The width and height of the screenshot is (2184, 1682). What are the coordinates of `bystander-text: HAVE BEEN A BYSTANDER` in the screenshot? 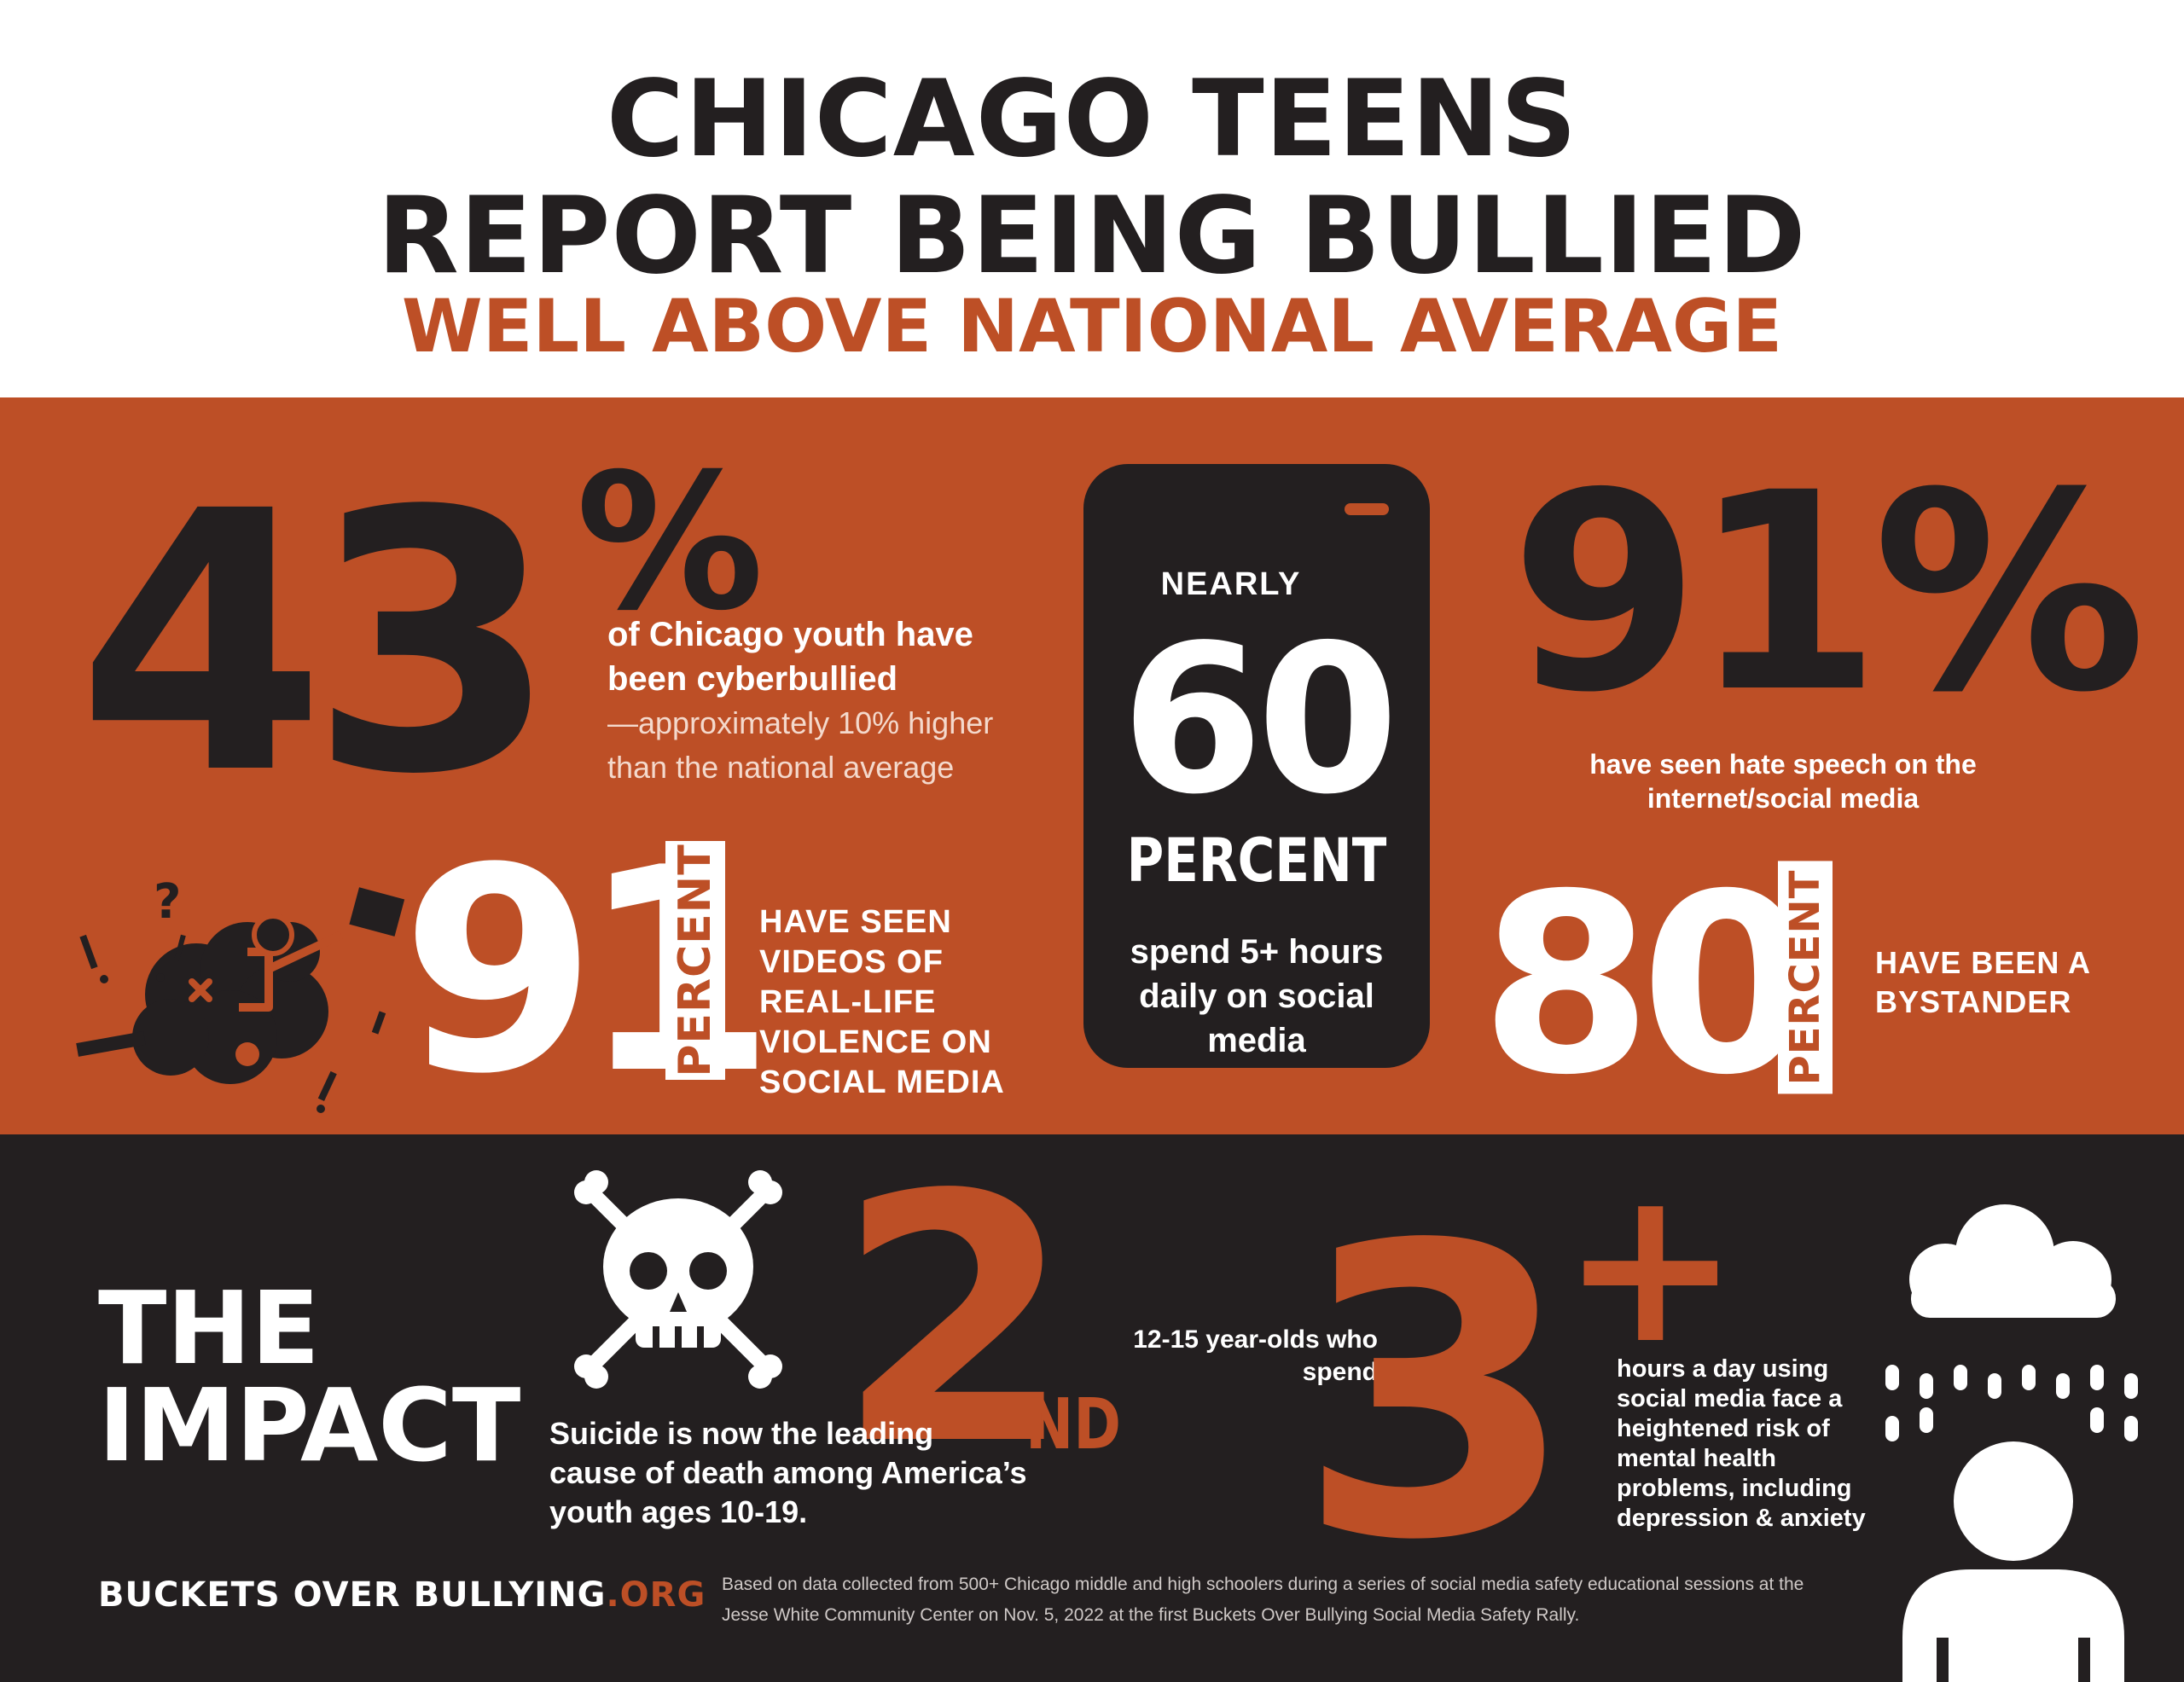 It's located at (1982, 982).